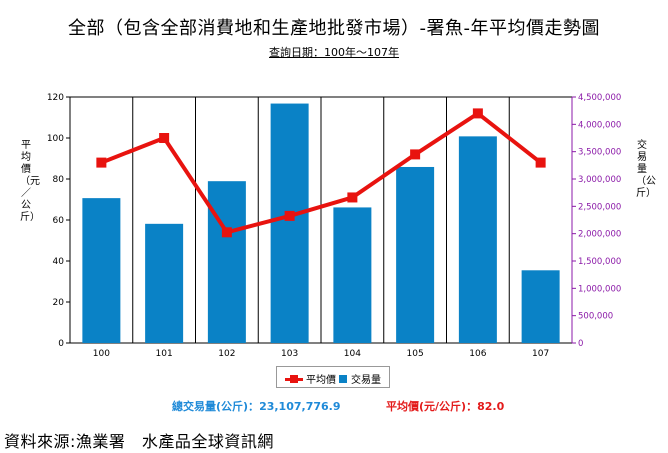 The width and height of the screenshot is (668, 453). What do you see at coordinates (55, 139) in the screenshot?
I see `left-axis-tick-label: 100` at bounding box center [55, 139].